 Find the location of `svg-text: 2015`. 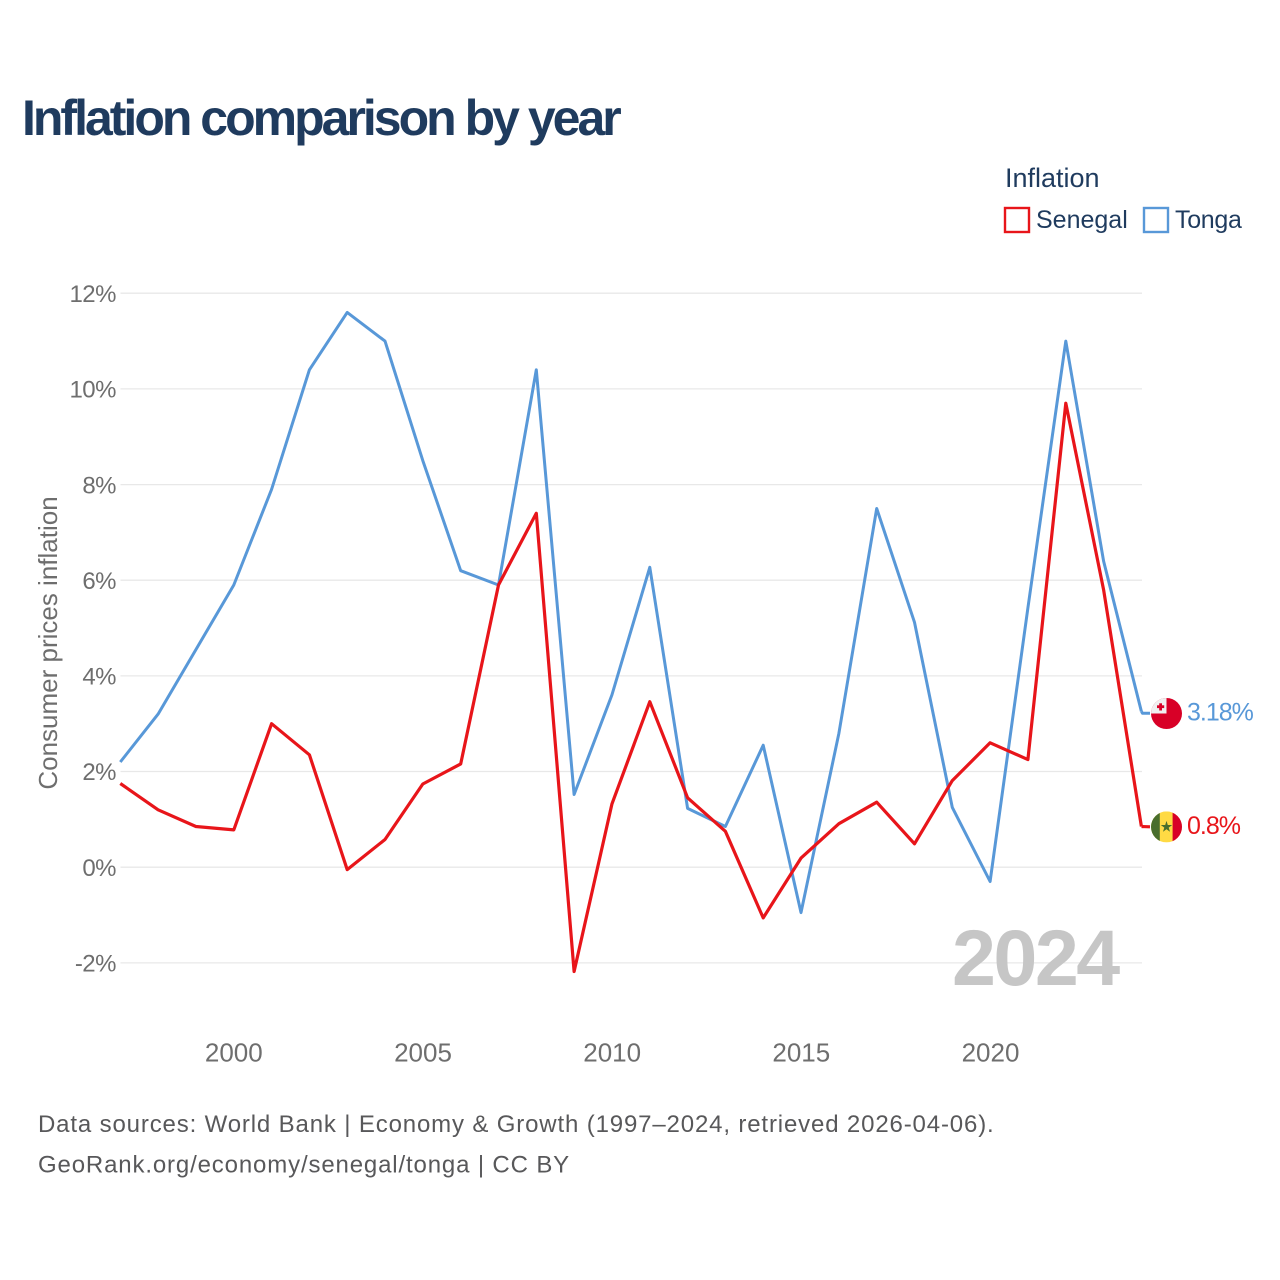

svg-text: 2015 is located at coordinates (801, 1053).